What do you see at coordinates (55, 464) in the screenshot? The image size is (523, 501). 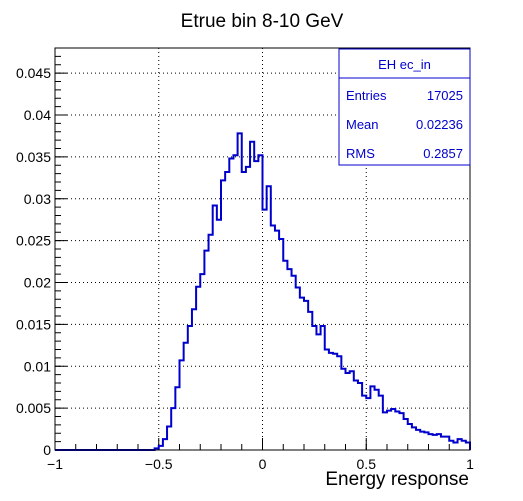 I see `x-tick-label: −1` at bounding box center [55, 464].